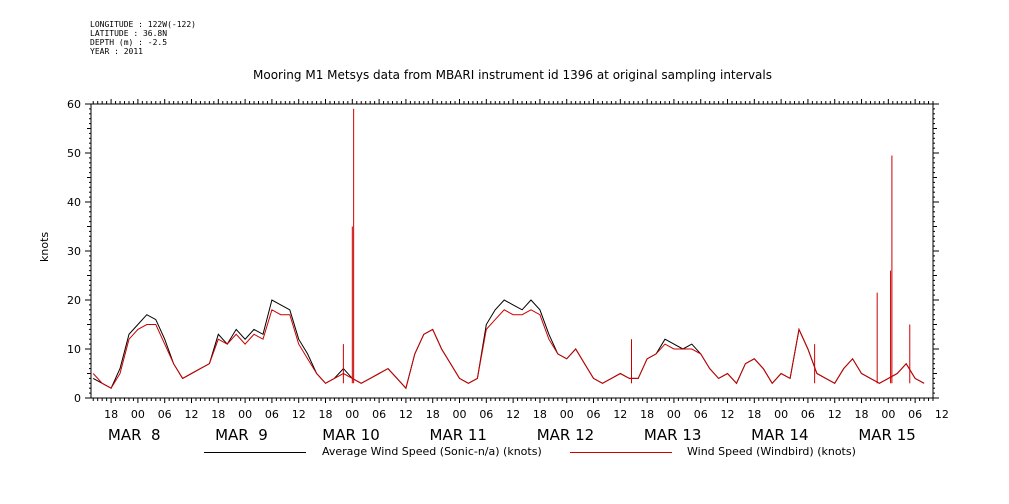  I want to click on y-tick-label: 40, so click(74, 202).